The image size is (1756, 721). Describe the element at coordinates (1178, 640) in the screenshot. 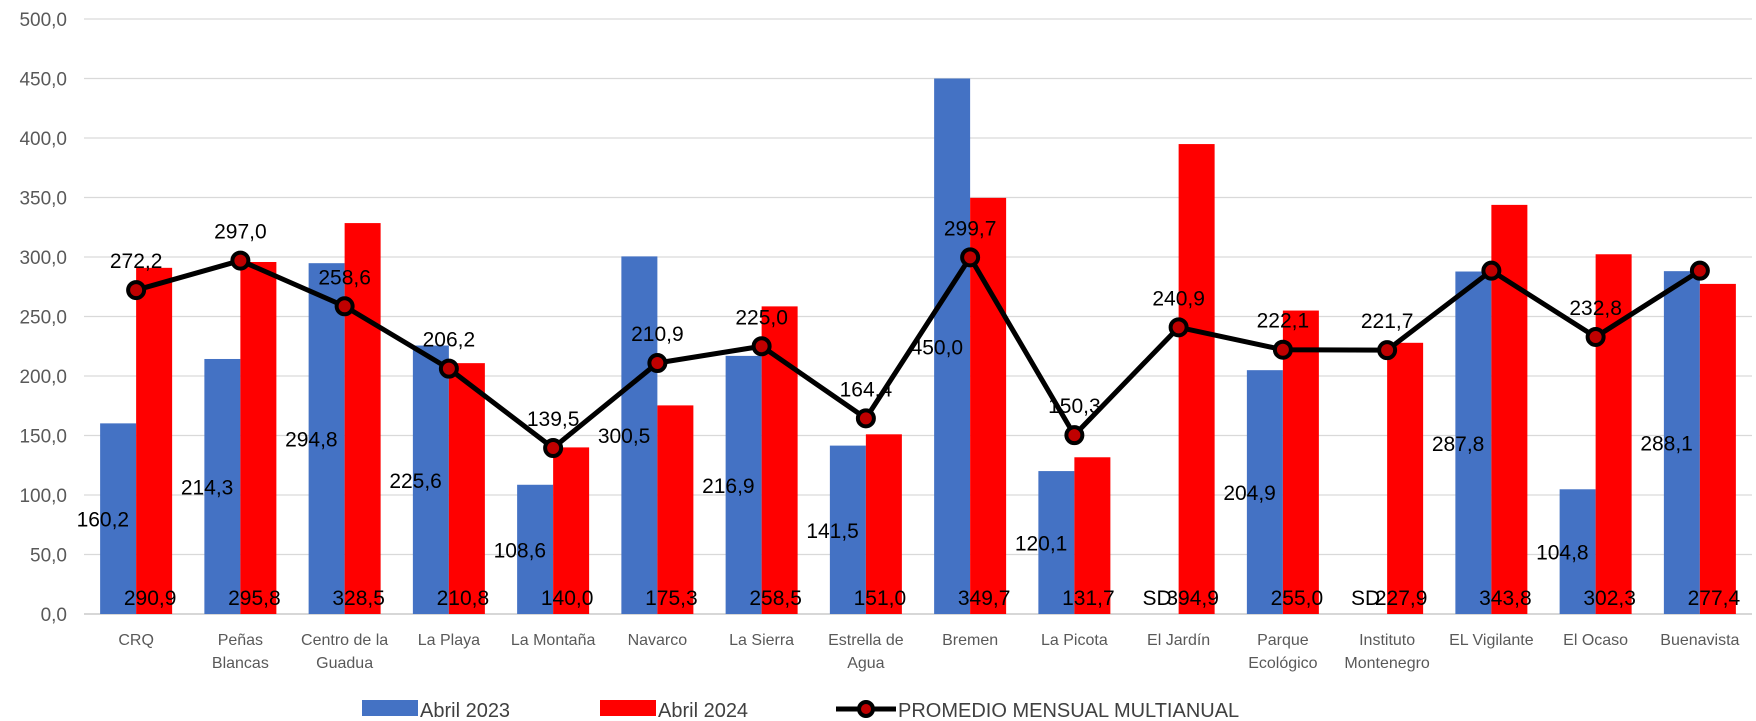

I see `x-category-label: El Jardín` at that location.